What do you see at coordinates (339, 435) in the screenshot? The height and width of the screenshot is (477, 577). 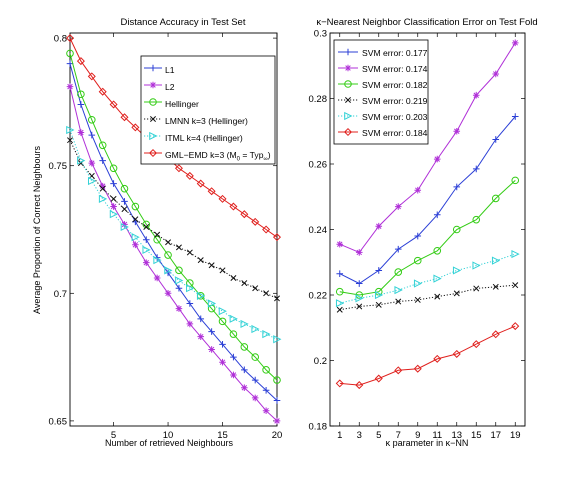 I see `x-tick-label: 1` at bounding box center [339, 435].